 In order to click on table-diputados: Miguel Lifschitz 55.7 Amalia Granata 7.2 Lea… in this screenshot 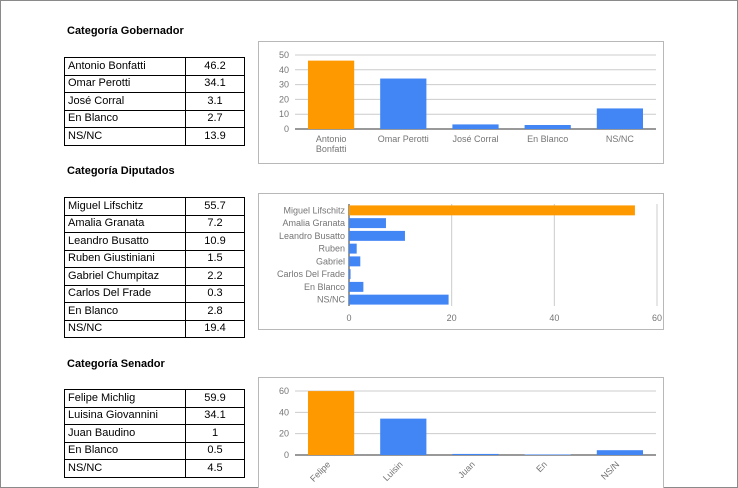, I will do `click(154, 267)`.